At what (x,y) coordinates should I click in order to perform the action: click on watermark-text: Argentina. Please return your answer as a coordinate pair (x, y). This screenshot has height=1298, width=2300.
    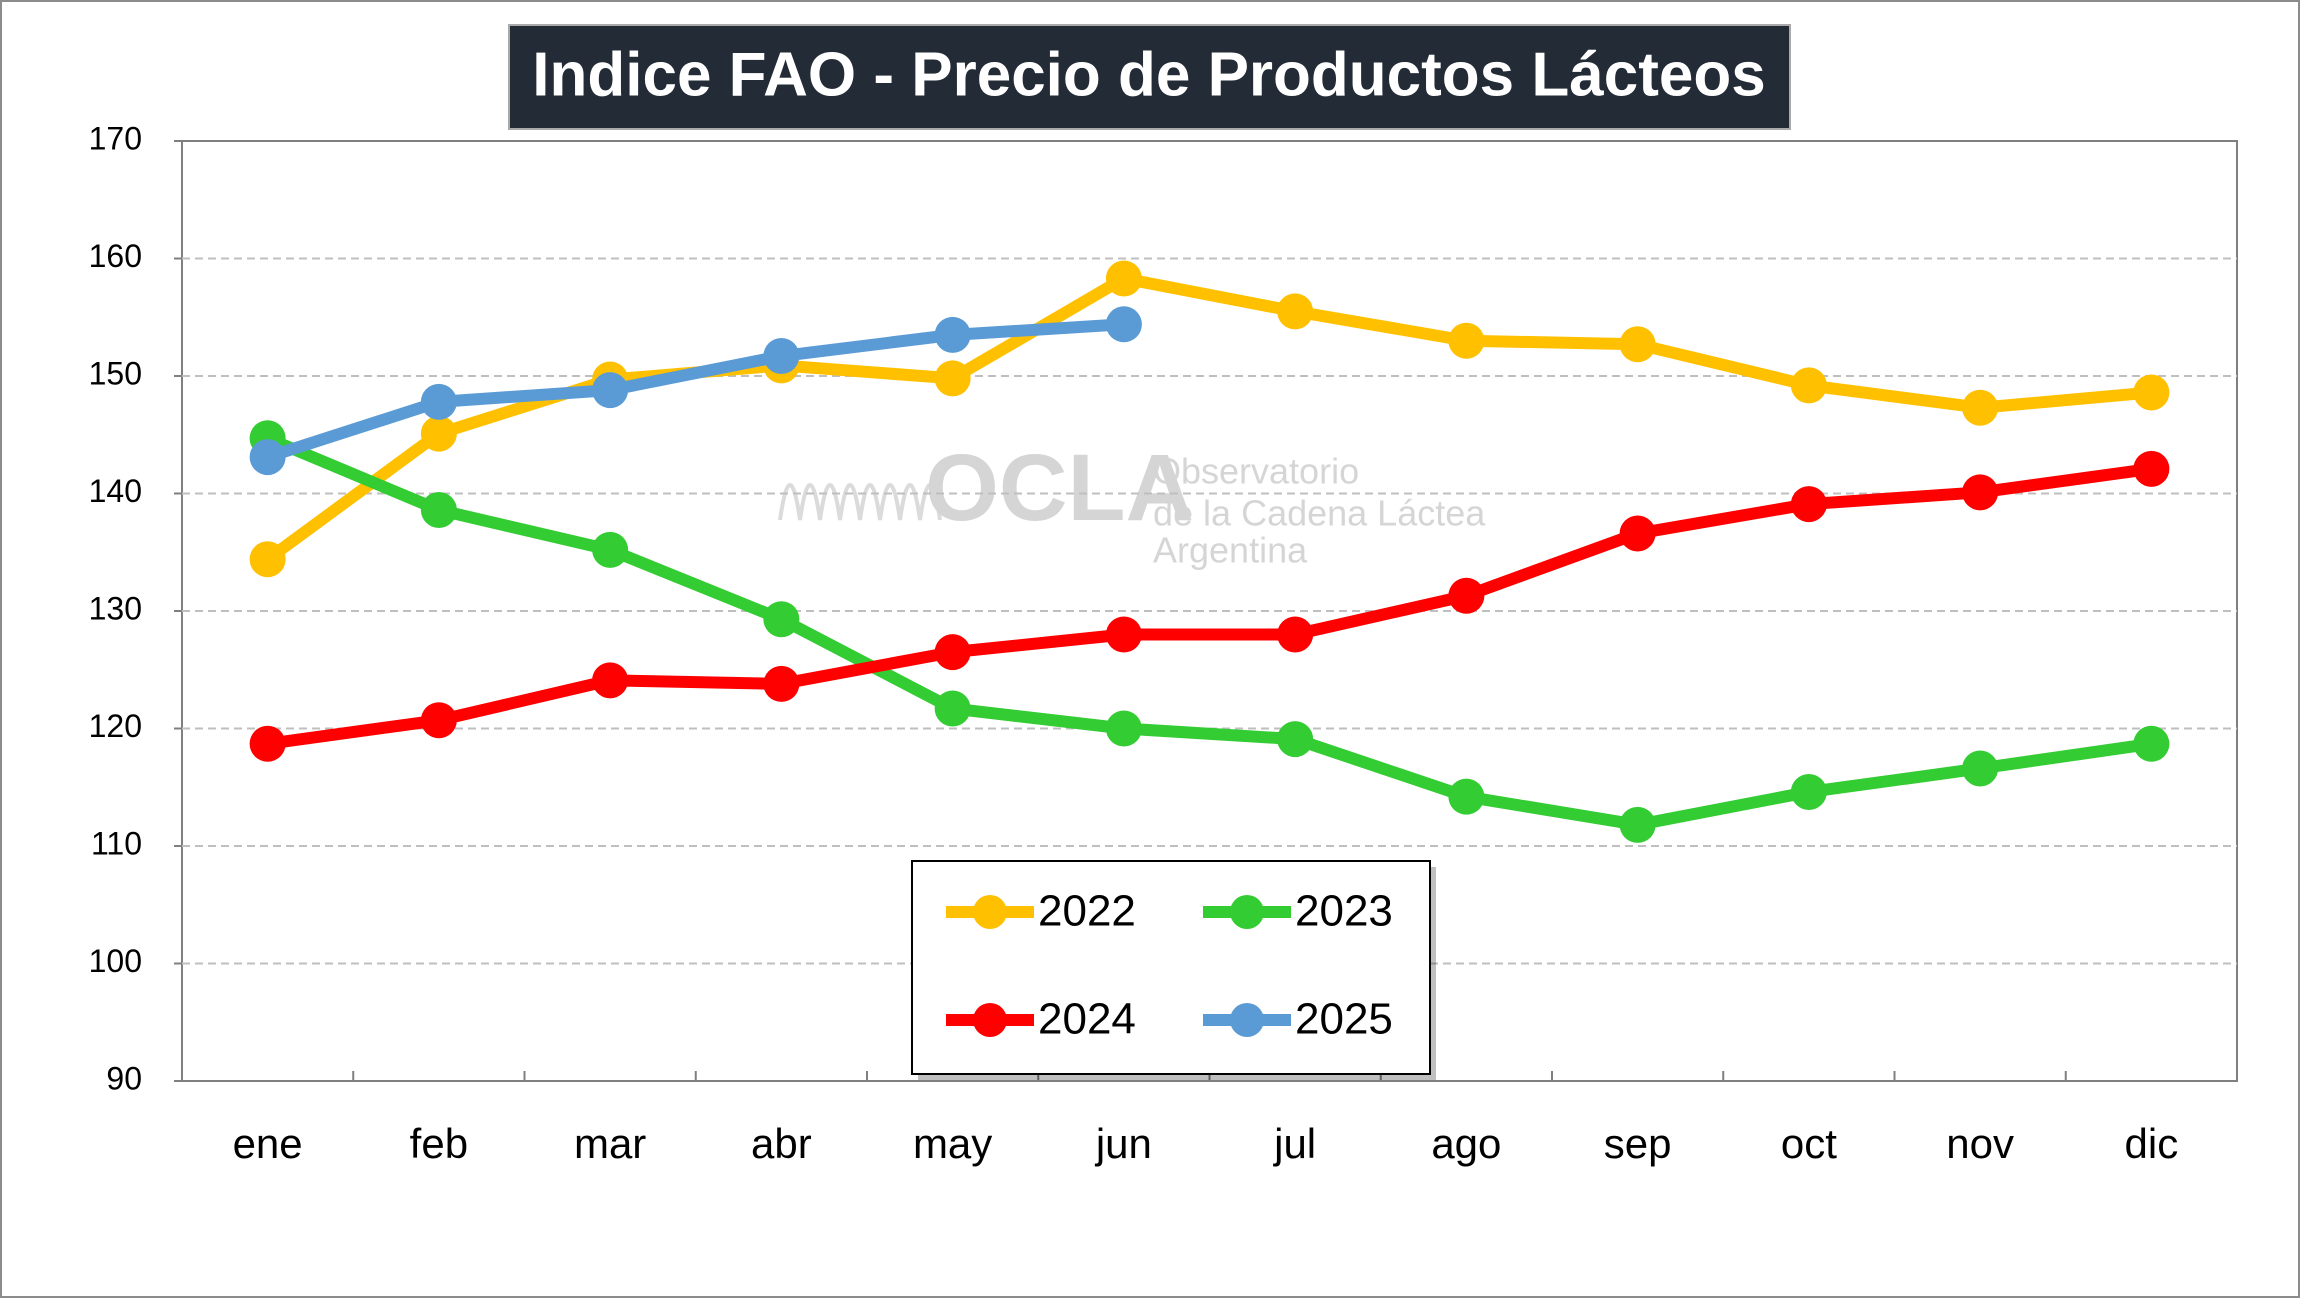
    Looking at the image, I should click on (1230, 550).